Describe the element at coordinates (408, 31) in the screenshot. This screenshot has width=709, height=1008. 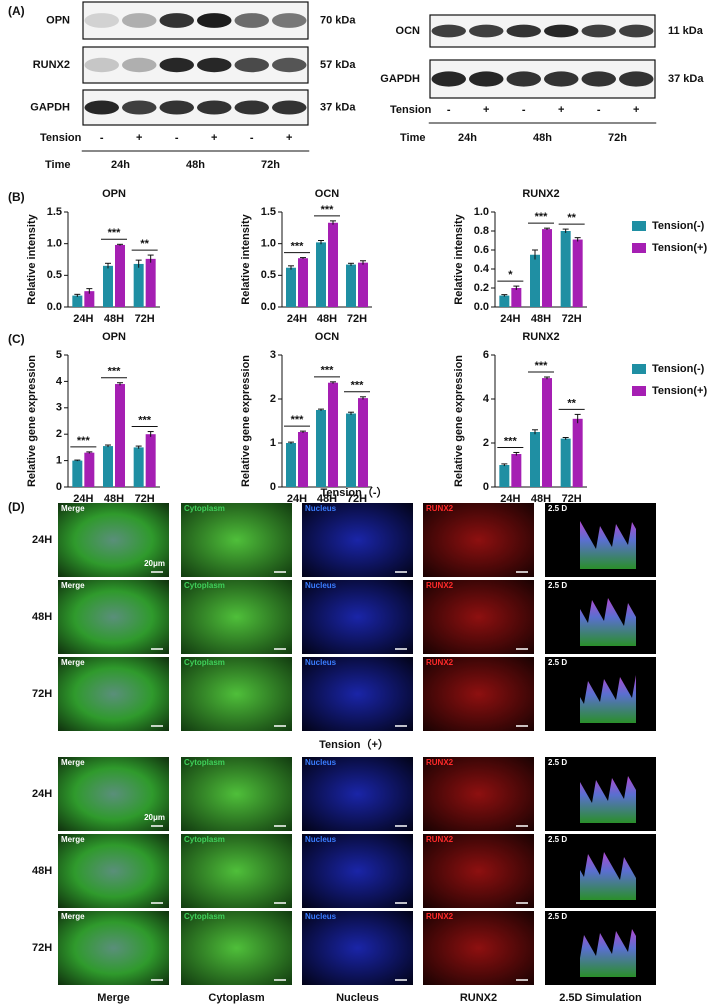
I see `band-name: OCN` at that location.